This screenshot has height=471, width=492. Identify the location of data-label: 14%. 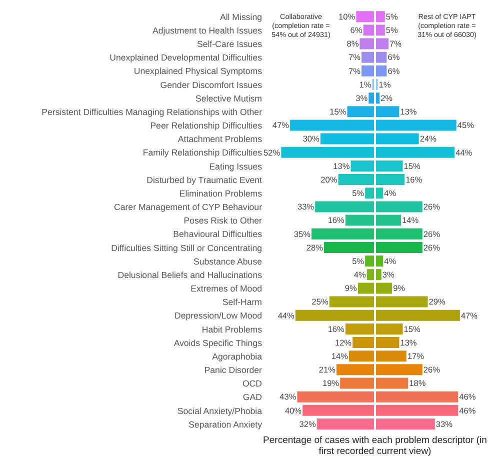
(411, 220).